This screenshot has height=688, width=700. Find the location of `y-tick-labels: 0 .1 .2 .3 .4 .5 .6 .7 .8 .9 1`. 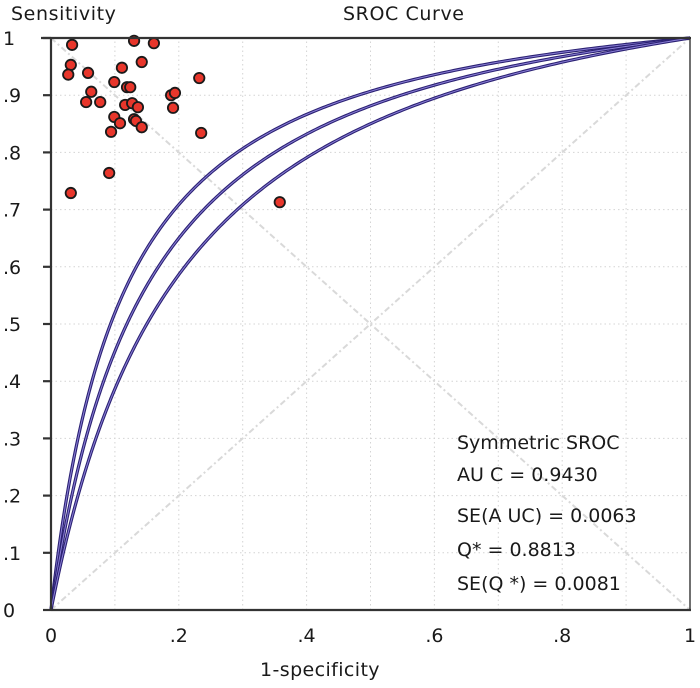

y-tick-labels: 0 .1 .2 .3 .4 .5 .6 .7 .8 .9 1 is located at coordinates (12, 325).